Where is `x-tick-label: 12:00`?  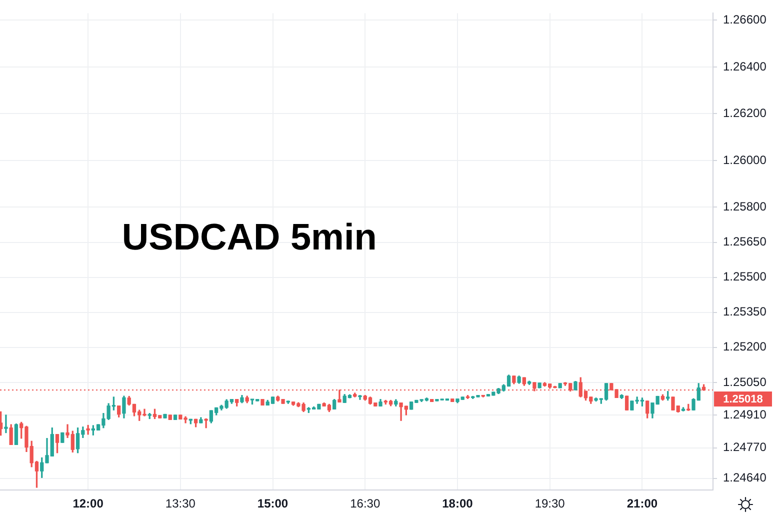
x-tick-label: 12:00 is located at coordinates (88, 503).